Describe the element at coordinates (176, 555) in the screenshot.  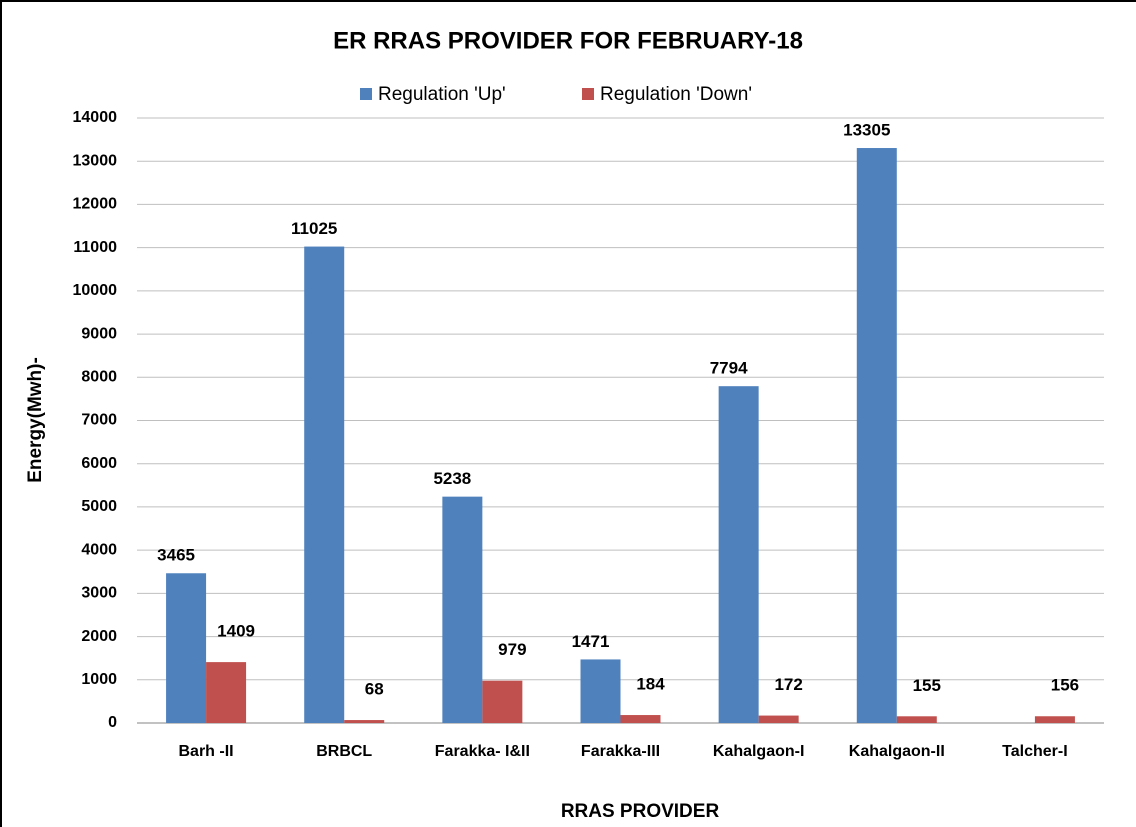
I see `data-label: 3465` at that location.